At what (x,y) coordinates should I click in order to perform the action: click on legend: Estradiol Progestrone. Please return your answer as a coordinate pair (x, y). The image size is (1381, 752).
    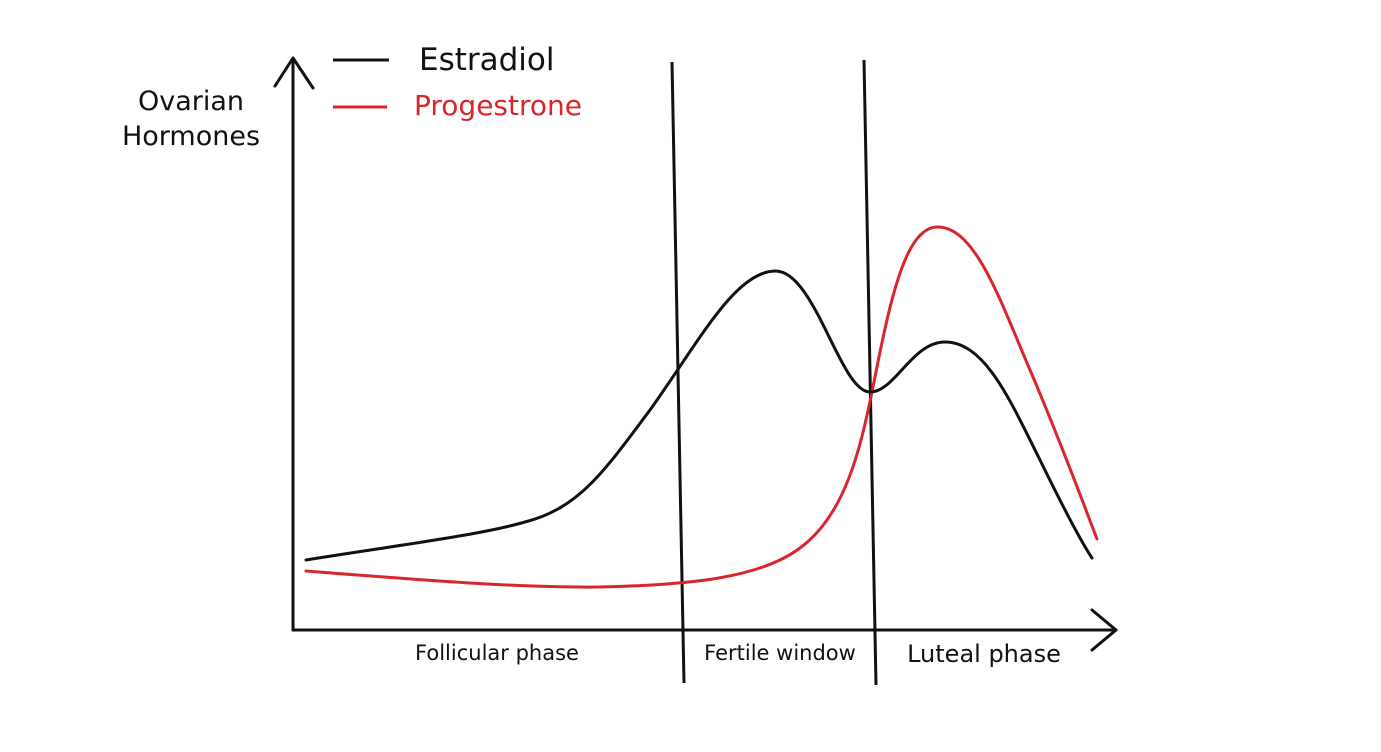
    Looking at the image, I should click on (457, 82).